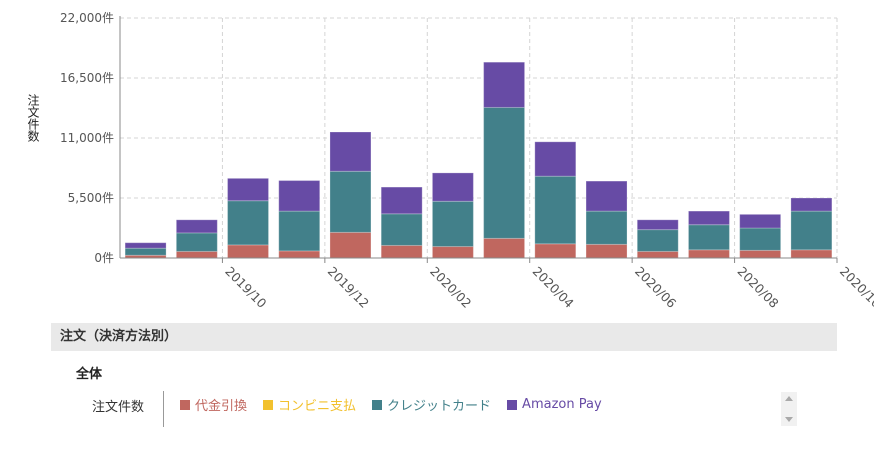  What do you see at coordinates (444, 337) in the screenshot?
I see `section-header: 注文（決済方法別）` at bounding box center [444, 337].